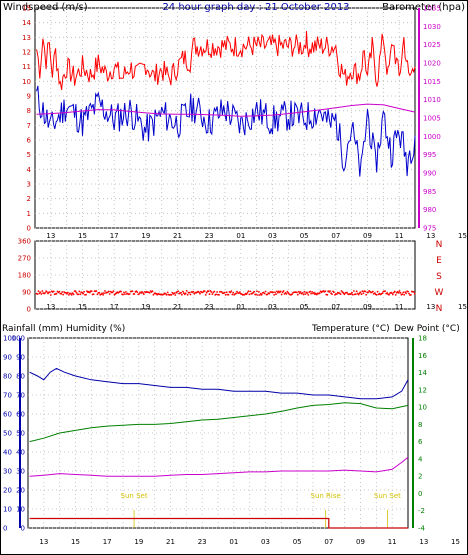 This screenshot has width=468, height=555. What do you see at coordinates (421, 511) in the screenshot?
I see `temperature-y-tick-label: -2` at bounding box center [421, 511].